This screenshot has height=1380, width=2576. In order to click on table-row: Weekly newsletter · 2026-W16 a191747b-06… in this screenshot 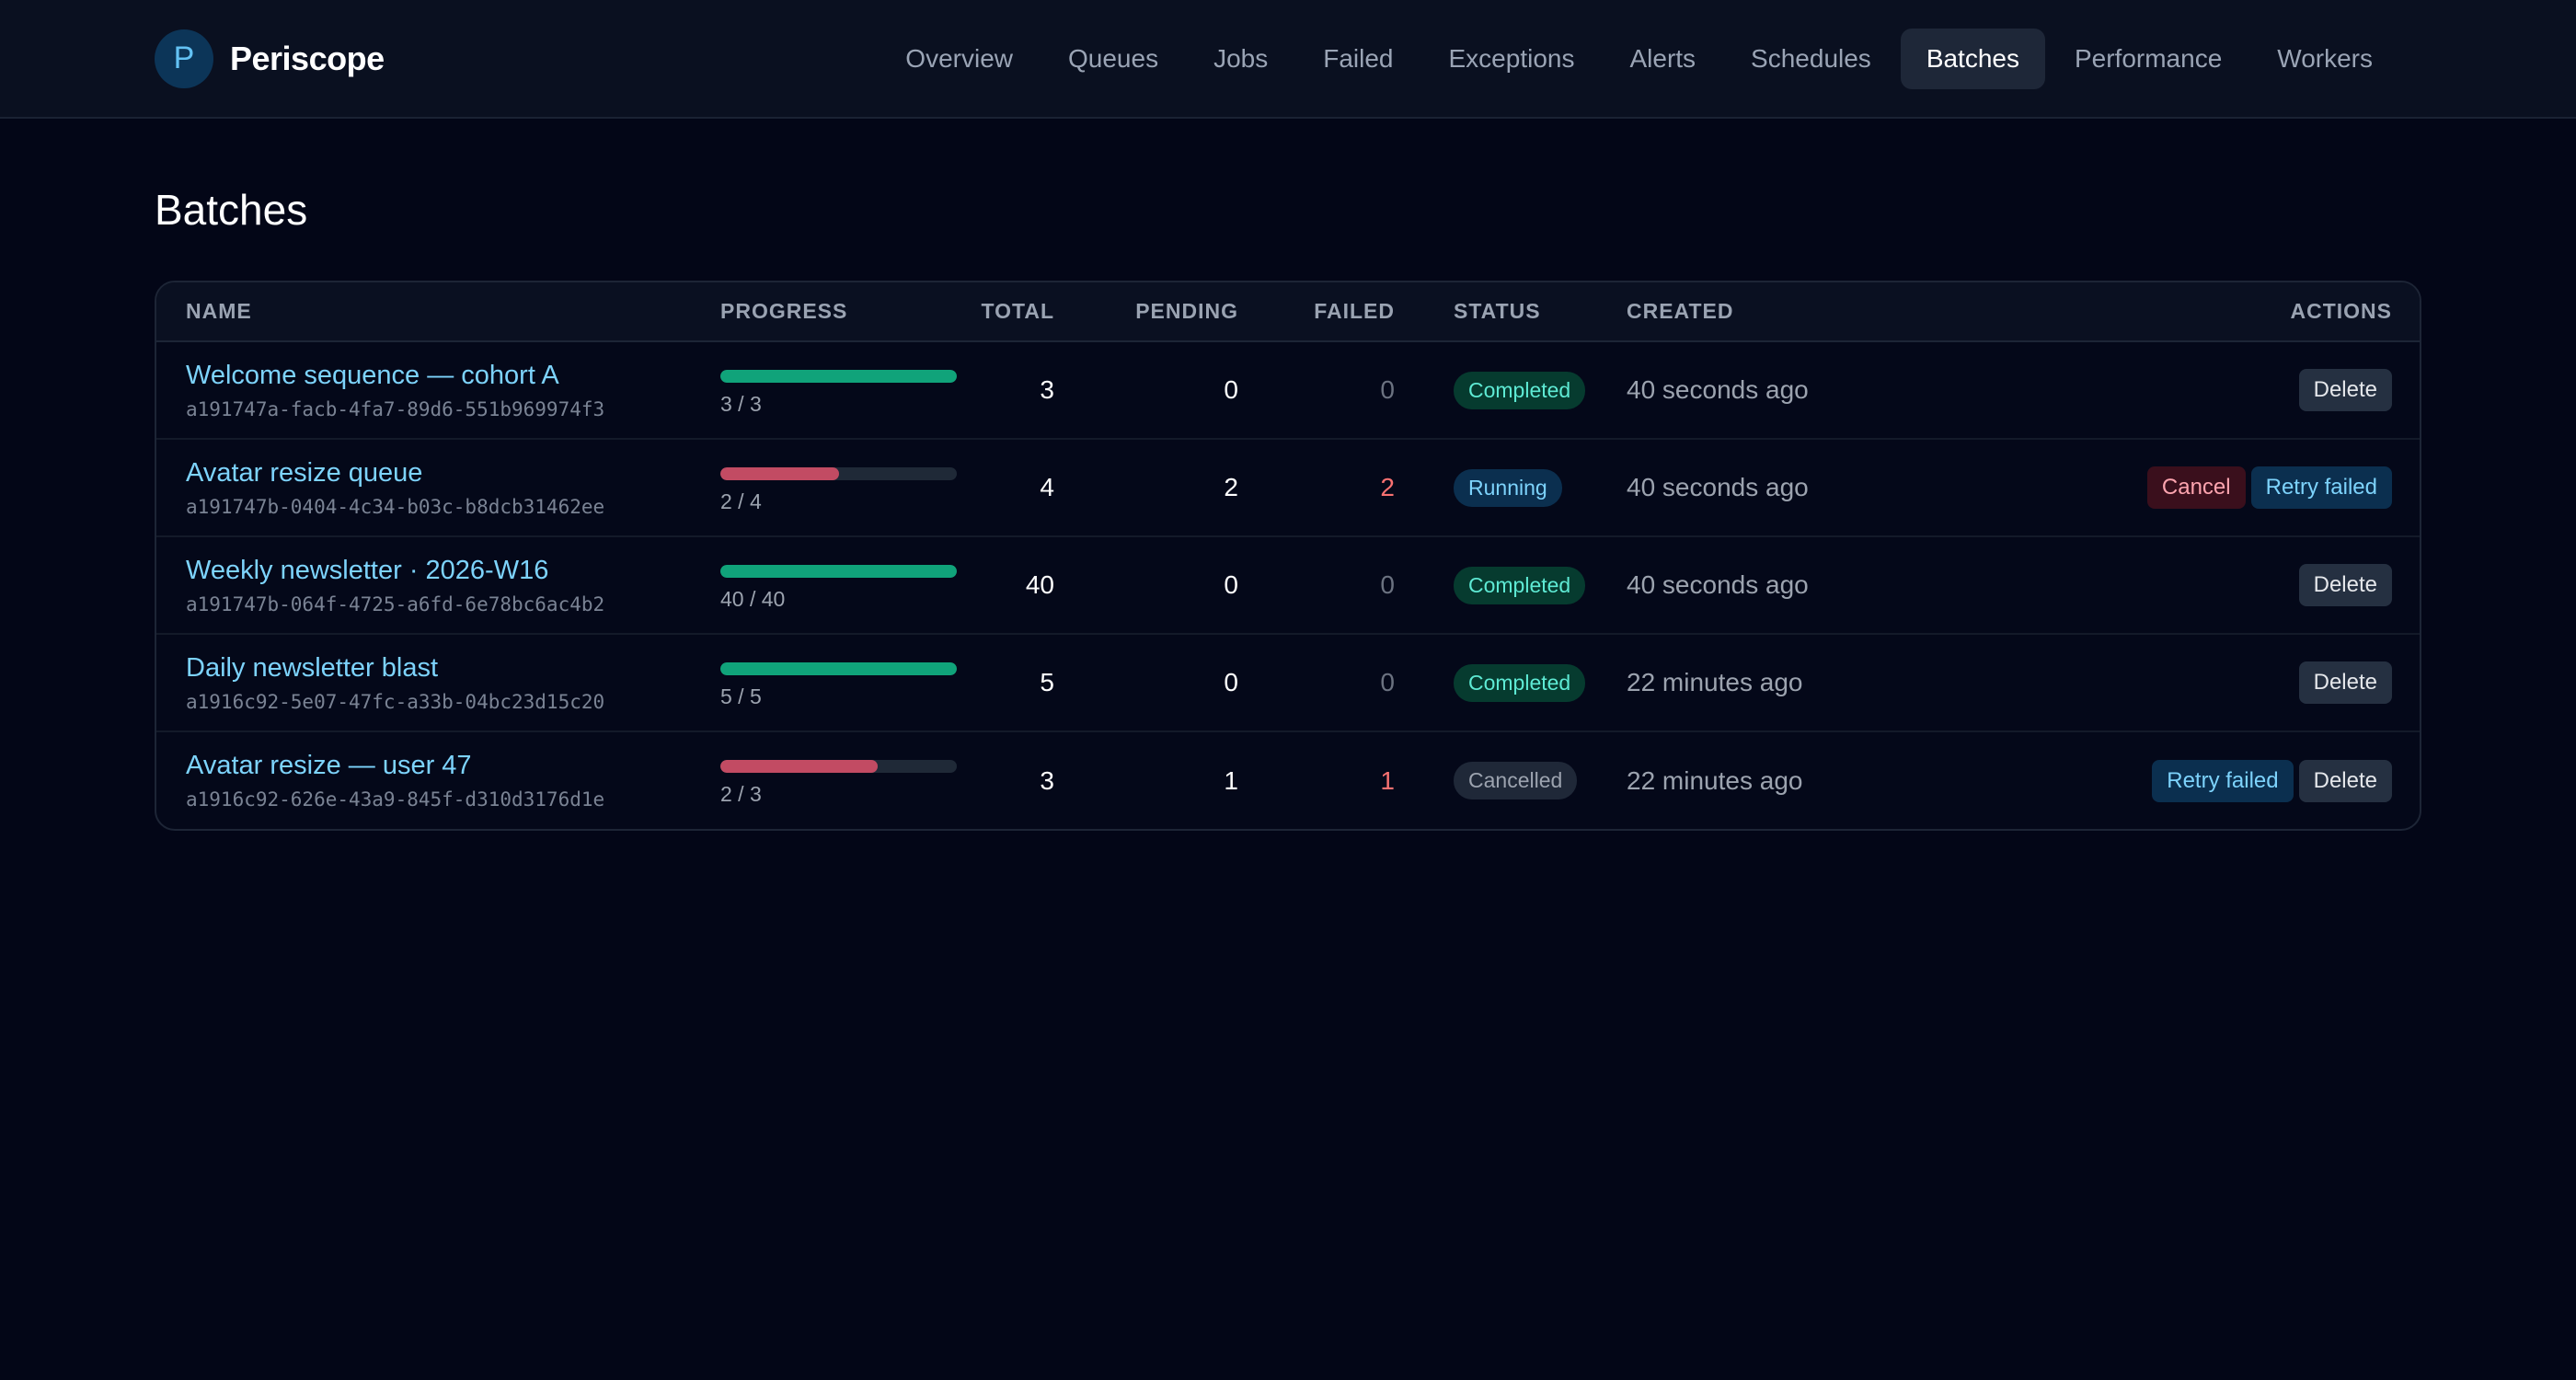, I will do `click(1288, 585)`.